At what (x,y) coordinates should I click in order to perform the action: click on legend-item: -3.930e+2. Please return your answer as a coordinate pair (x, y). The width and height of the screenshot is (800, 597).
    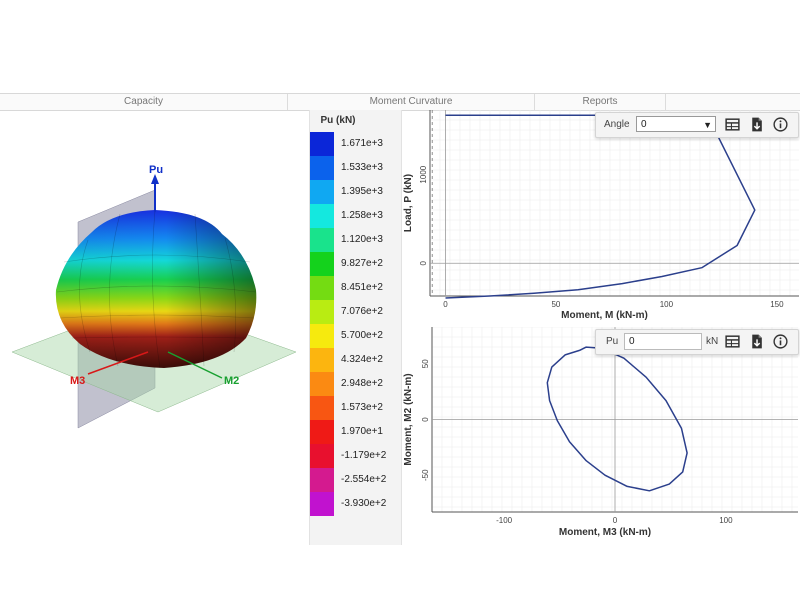
    Looking at the image, I should click on (355, 504).